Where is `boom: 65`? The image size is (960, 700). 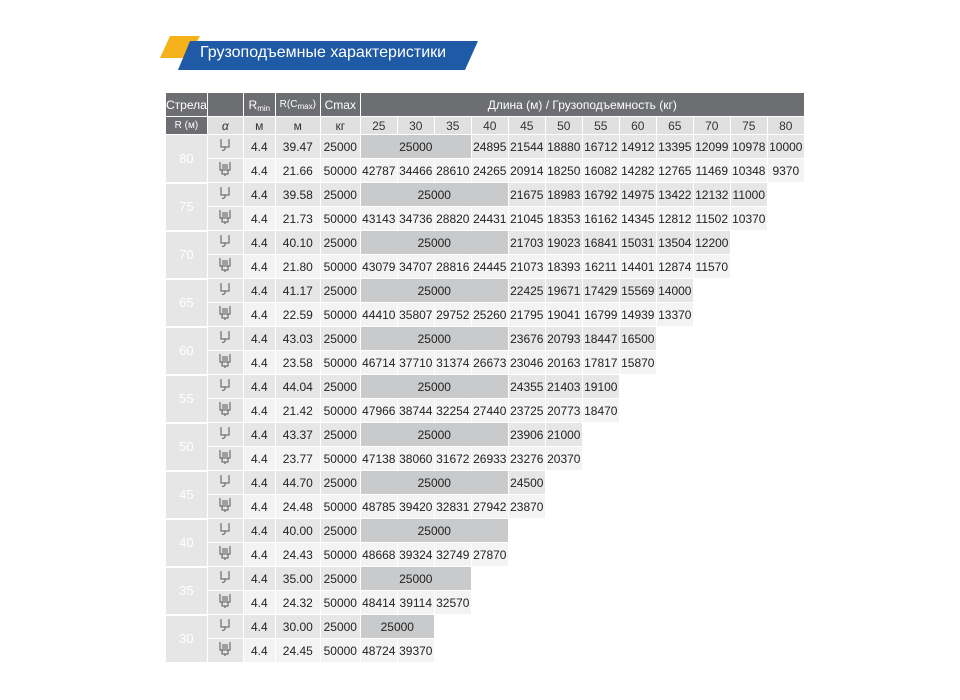
boom: 65 is located at coordinates (186, 303).